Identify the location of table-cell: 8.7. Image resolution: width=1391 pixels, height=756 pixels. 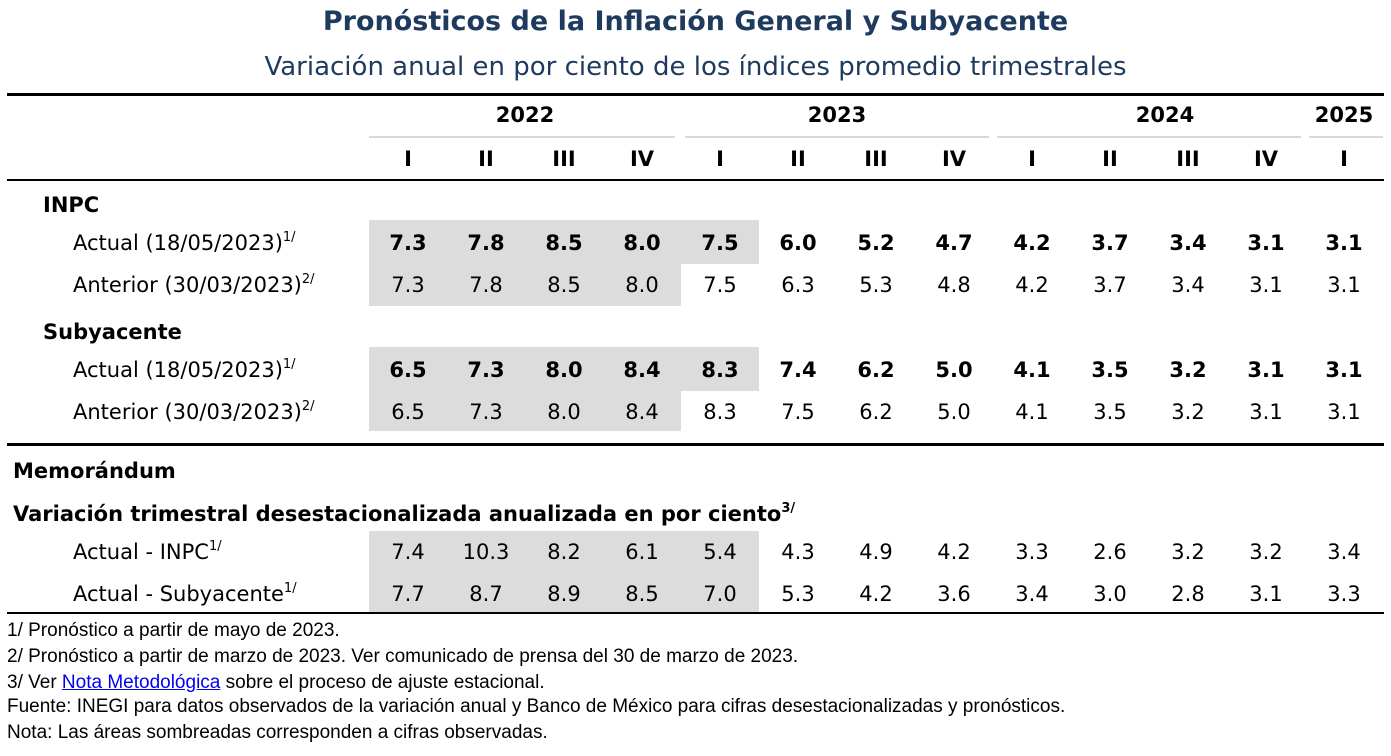
(486, 594).